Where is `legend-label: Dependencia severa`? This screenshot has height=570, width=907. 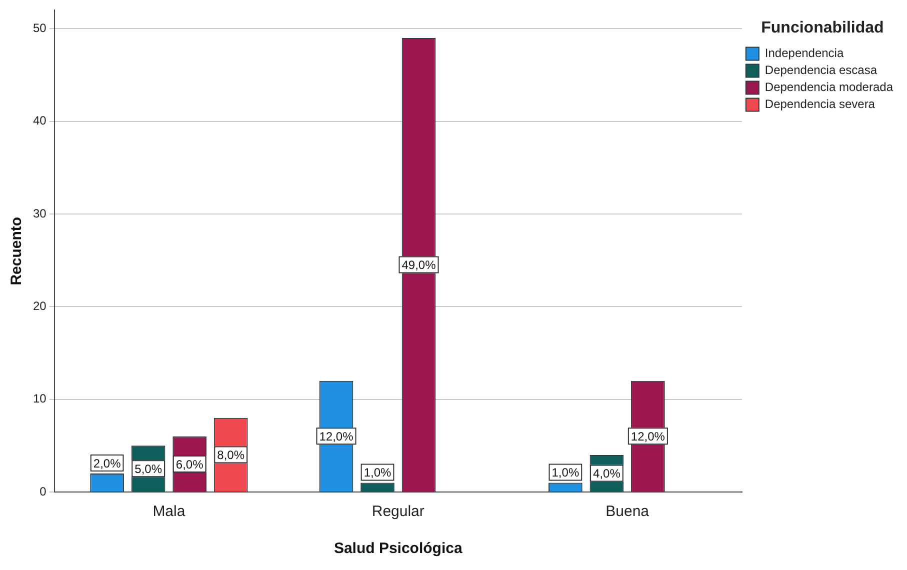
legend-label: Dependencia severa is located at coordinates (820, 104).